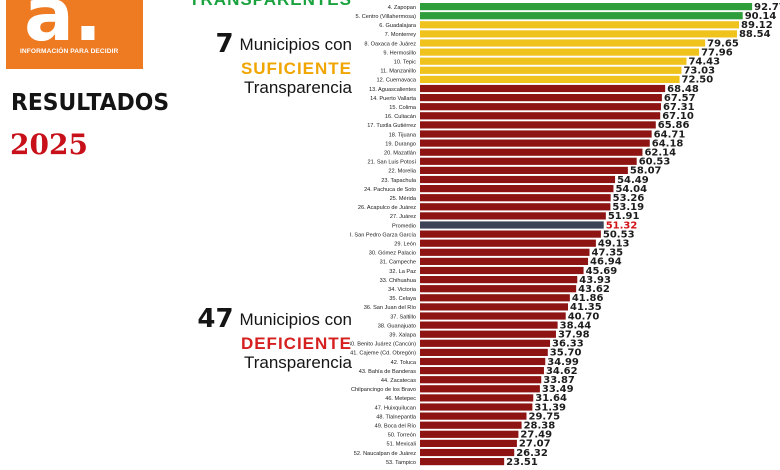 The width and height of the screenshot is (780, 470). Describe the element at coordinates (398, 281) in the screenshot. I see `category-label: 33. Chihuahua` at that location.